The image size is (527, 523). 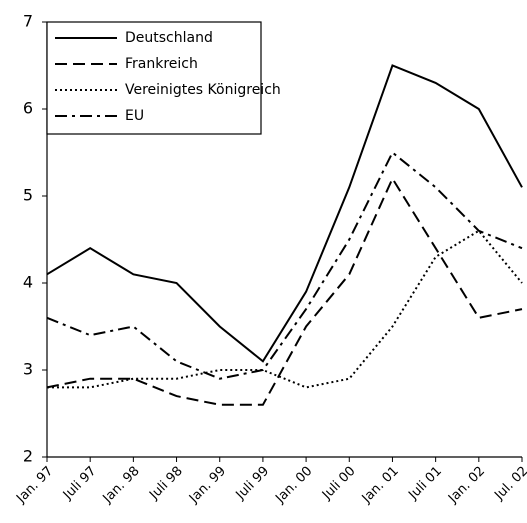 I want to click on x-tick-label: Jan. 01, so click(x=380, y=485).